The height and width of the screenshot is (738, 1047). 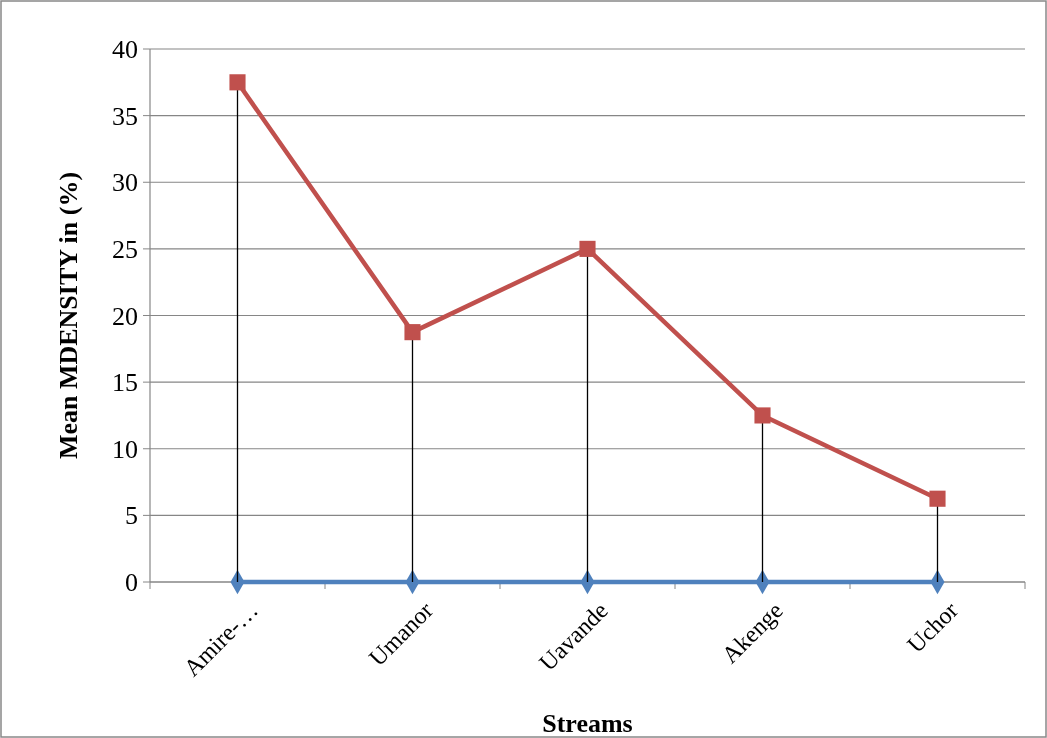 I want to click on y-tick-label: 25, so click(x=125, y=249).